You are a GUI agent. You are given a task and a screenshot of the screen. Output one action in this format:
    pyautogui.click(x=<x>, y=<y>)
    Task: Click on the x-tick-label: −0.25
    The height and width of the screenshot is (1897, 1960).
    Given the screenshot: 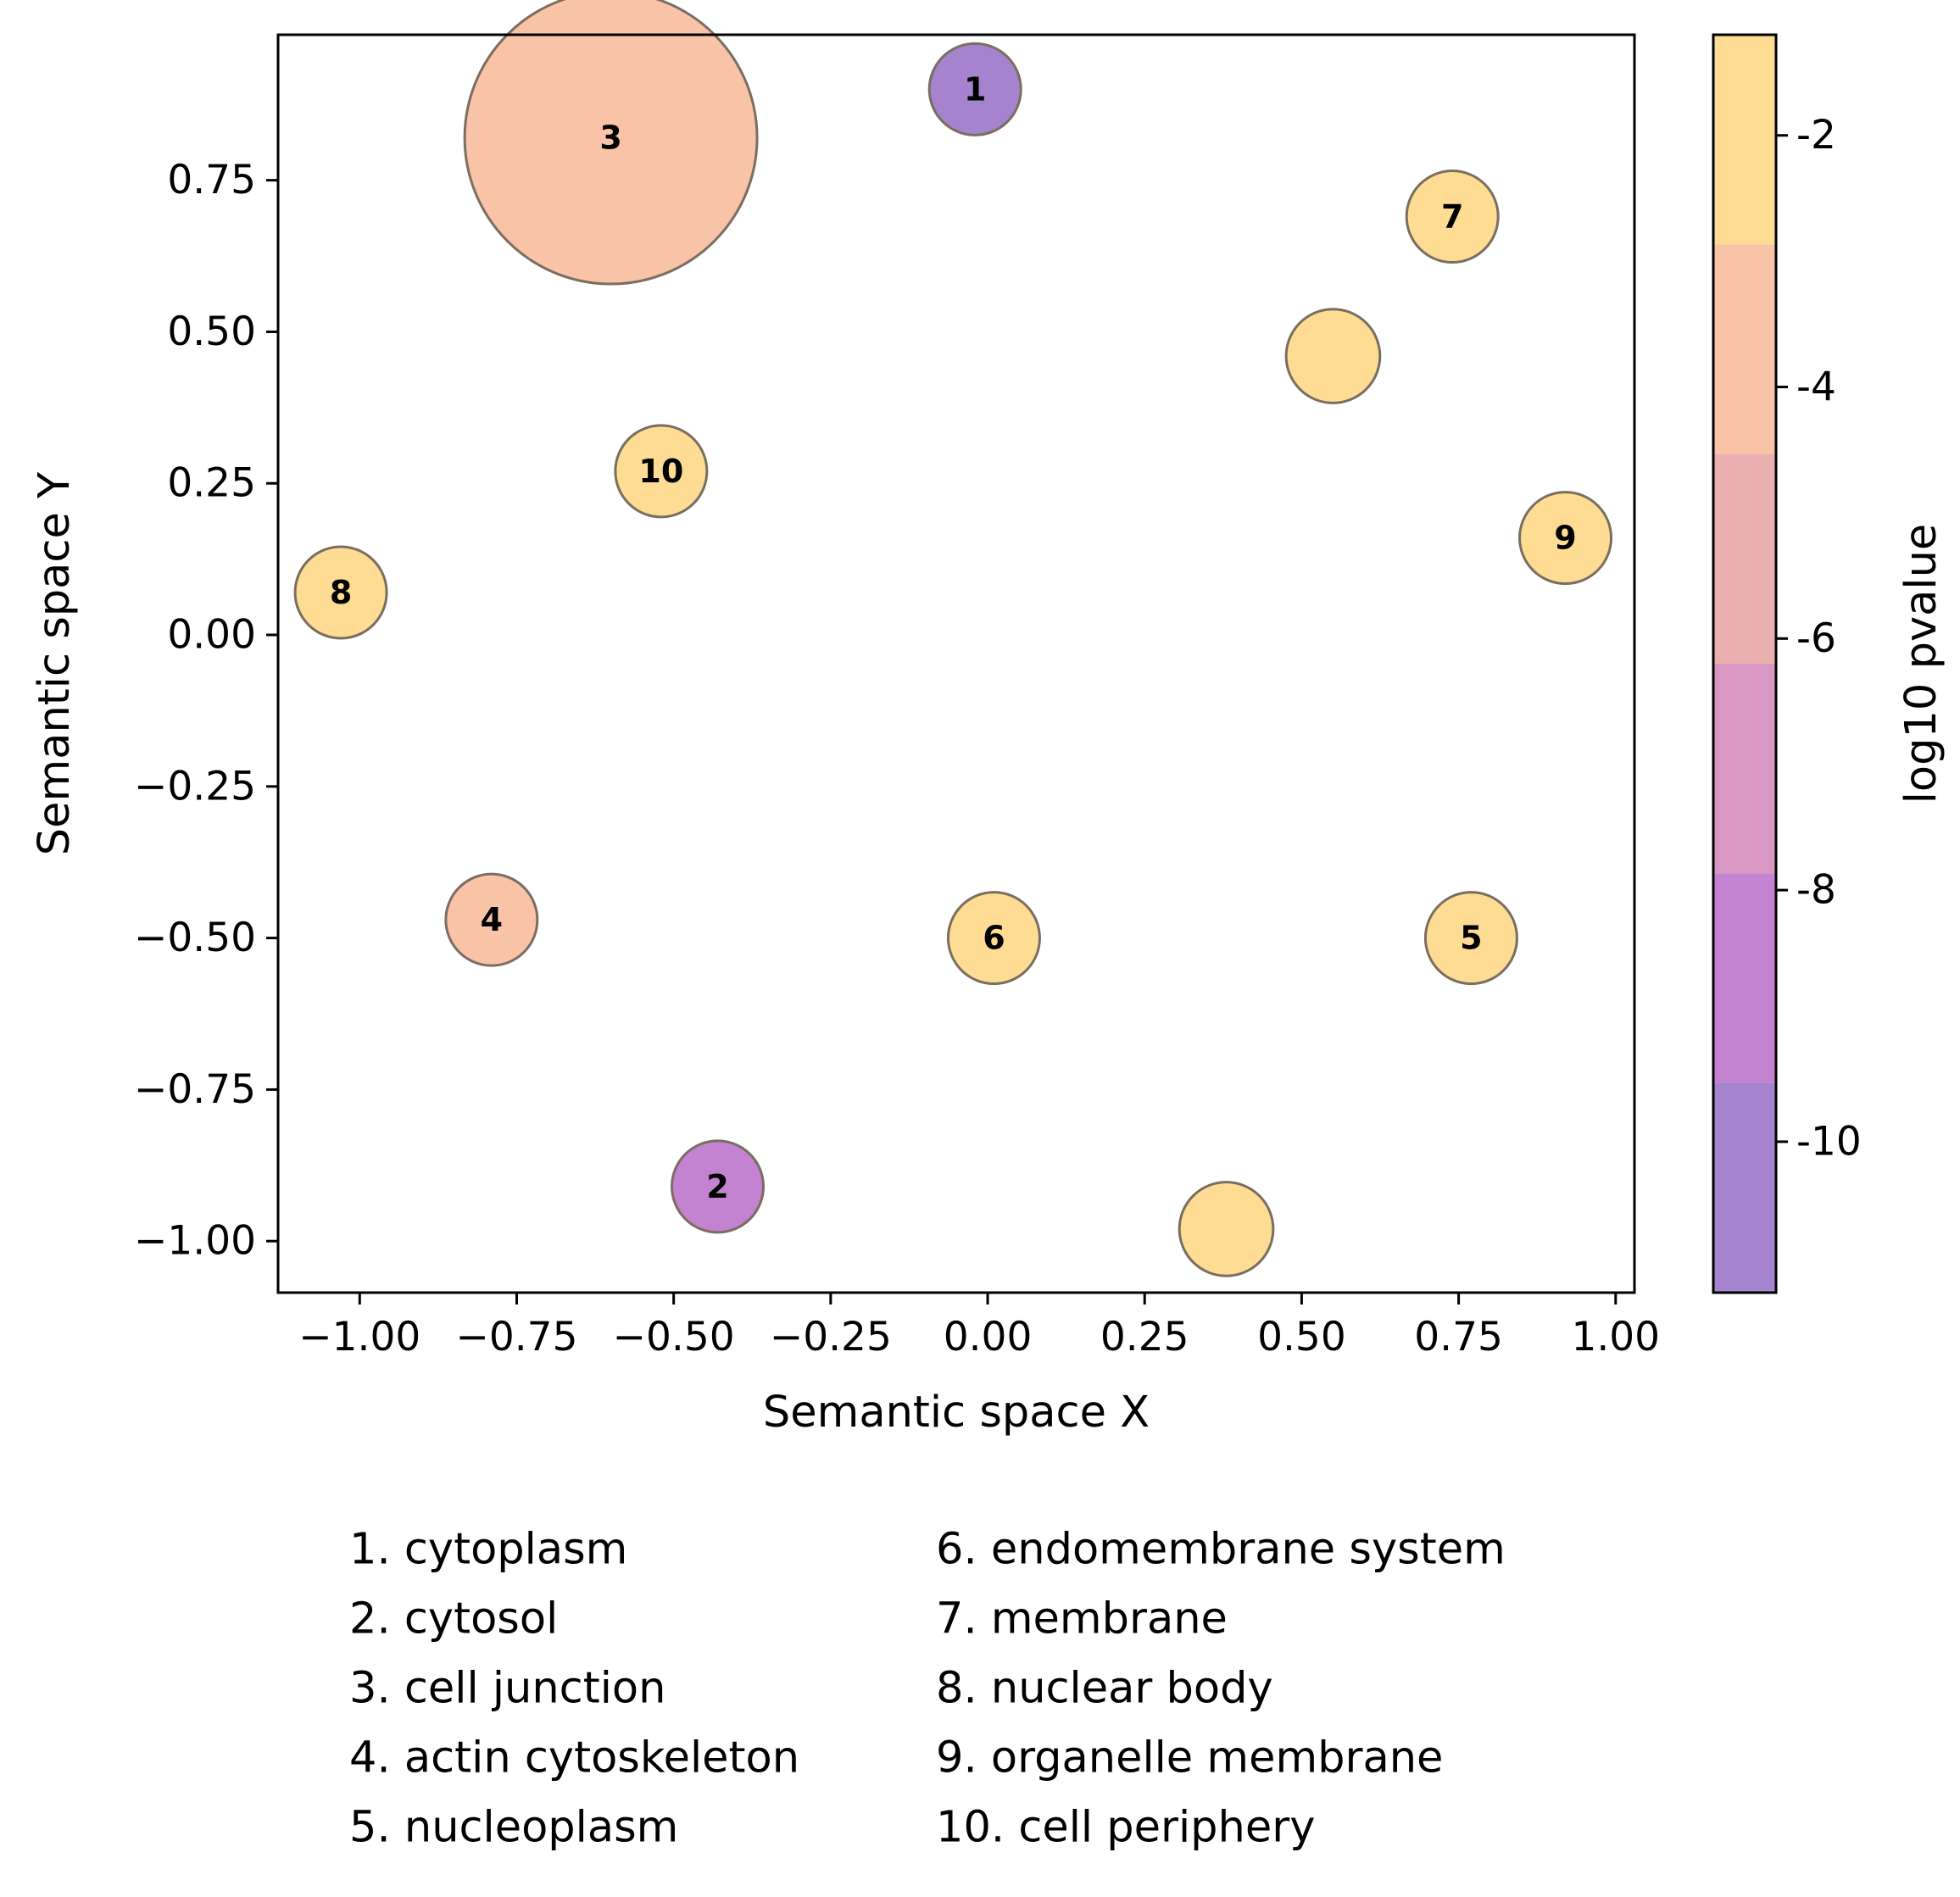 What is the action you would take?
    pyautogui.click(x=831, y=1337)
    